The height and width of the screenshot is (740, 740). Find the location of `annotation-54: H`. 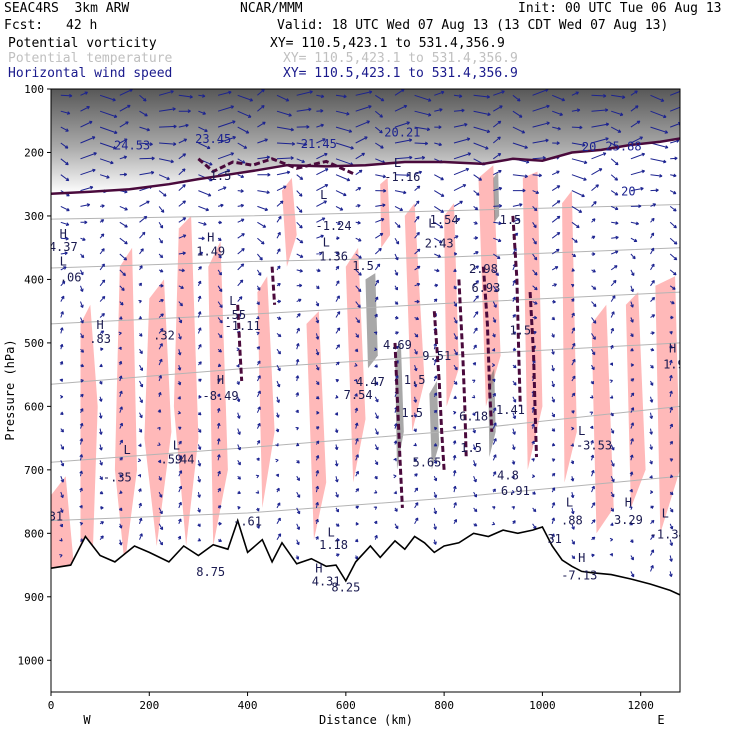

annotation-54: H is located at coordinates (581, 558).